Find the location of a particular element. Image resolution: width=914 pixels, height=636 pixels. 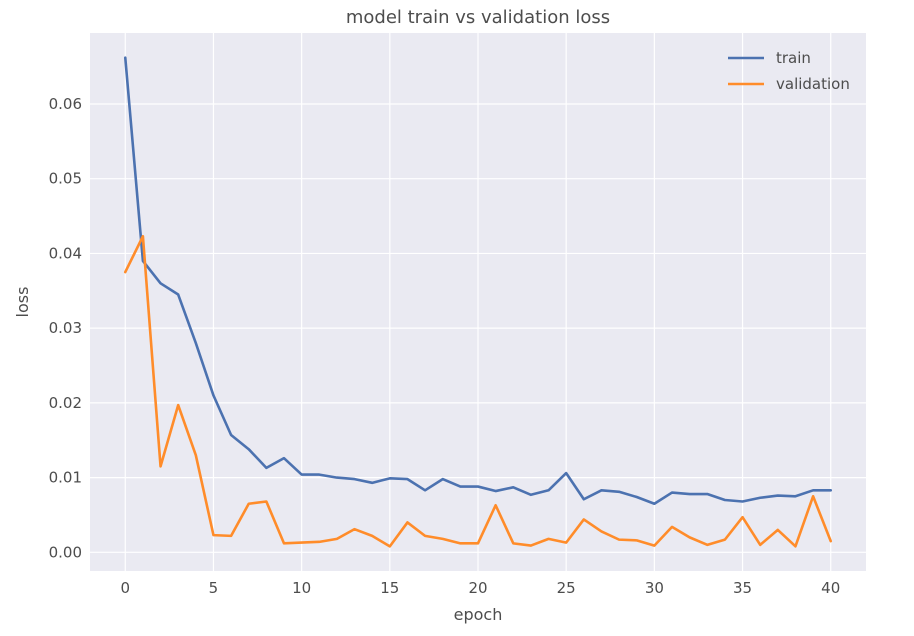

y-tick-label: 0.04 is located at coordinates (65, 253).